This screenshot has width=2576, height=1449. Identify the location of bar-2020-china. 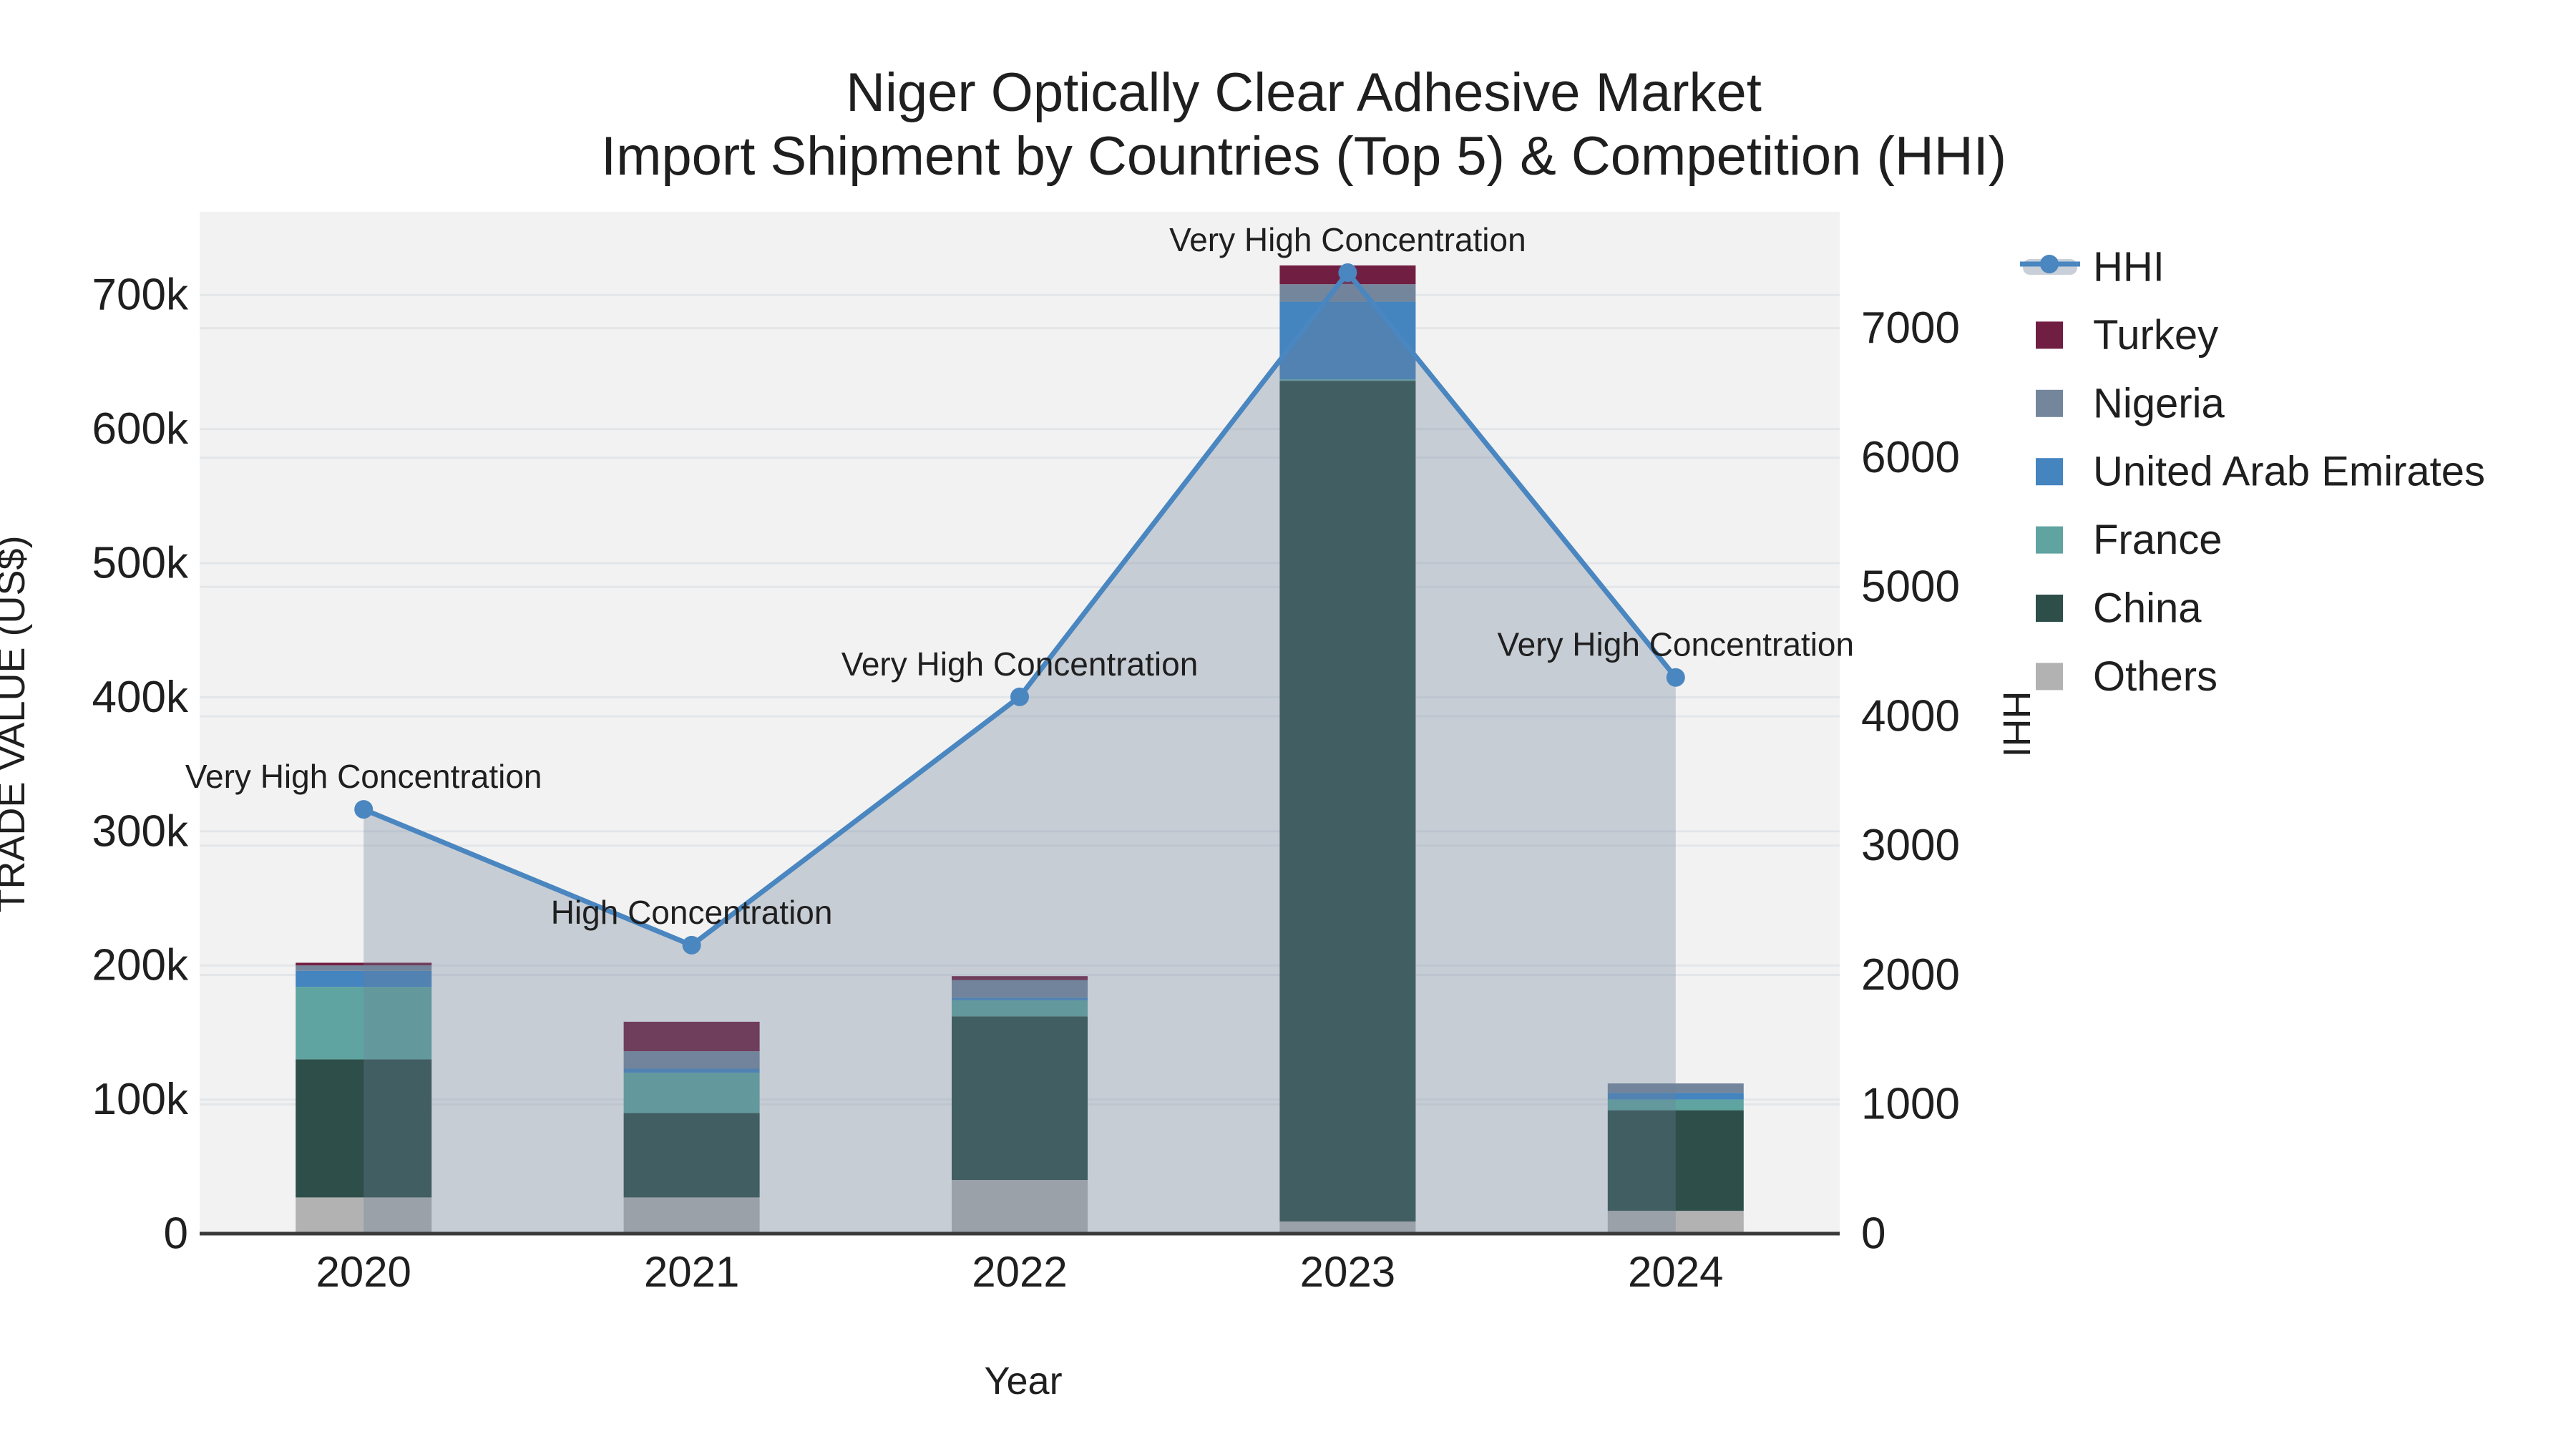
(364, 1128).